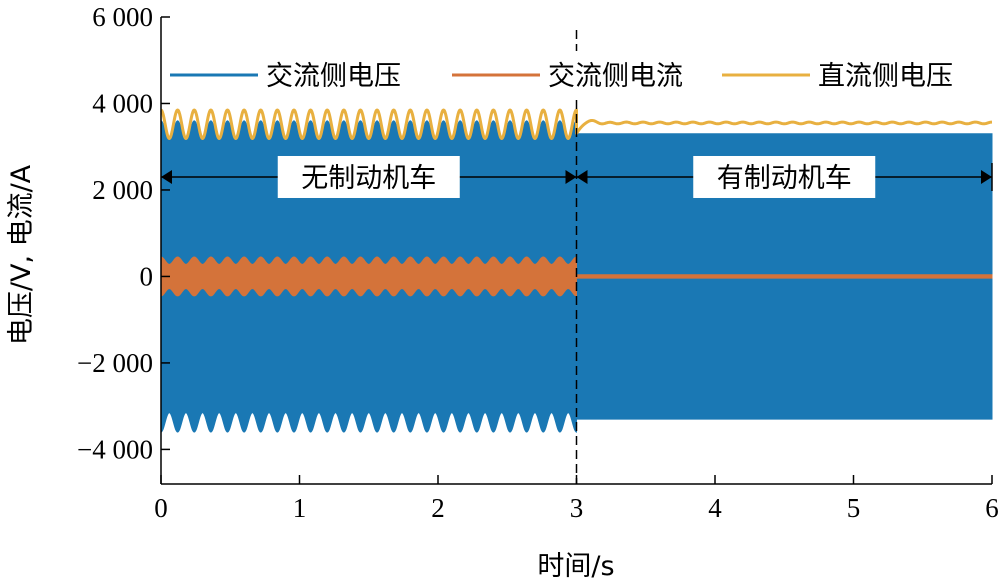  Describe the element at coordinates (615, 76) in the screenshot. I see `legend-label: 交流侧电流` at that location.